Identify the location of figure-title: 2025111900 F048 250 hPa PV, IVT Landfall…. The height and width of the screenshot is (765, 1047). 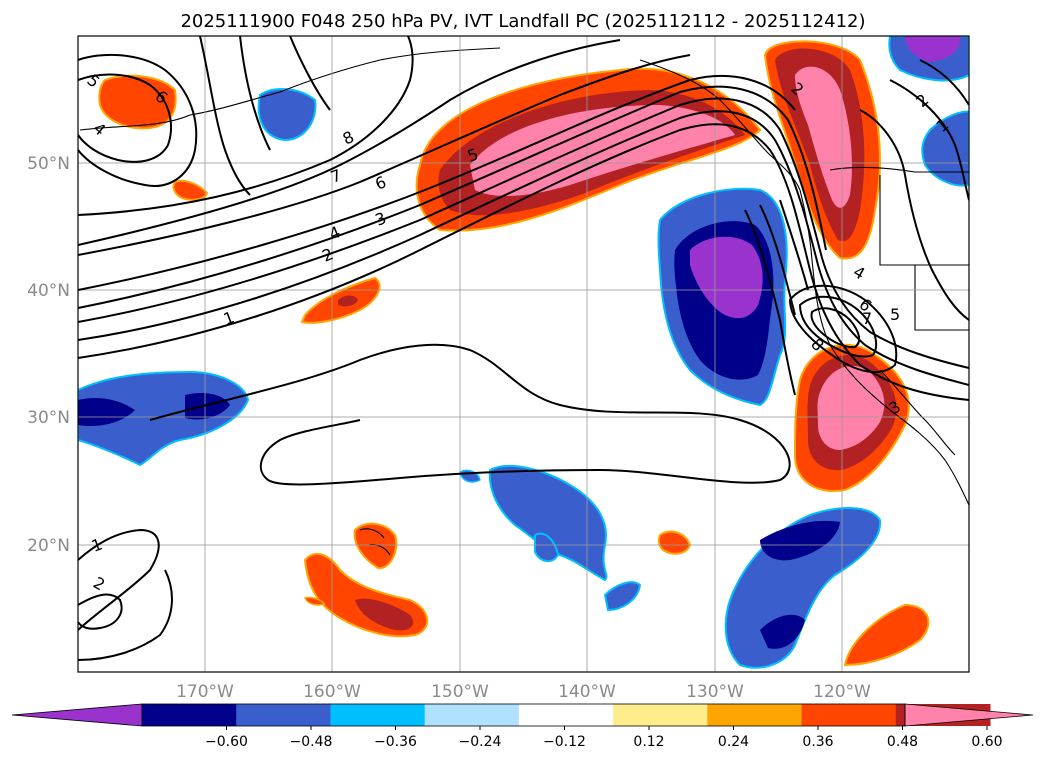
(522, 21).